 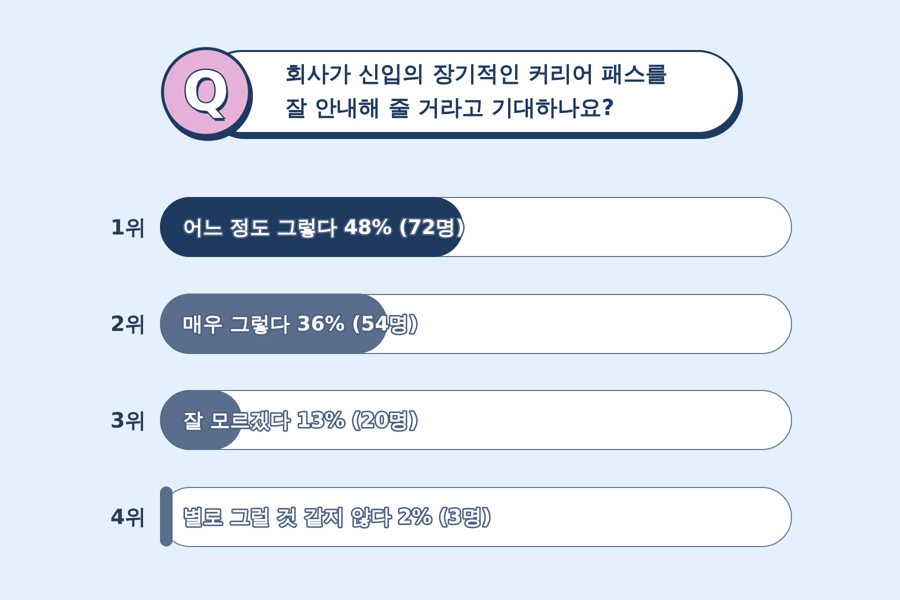 I want to click on y-tick-label: 3위, so click(x=128, y=420).